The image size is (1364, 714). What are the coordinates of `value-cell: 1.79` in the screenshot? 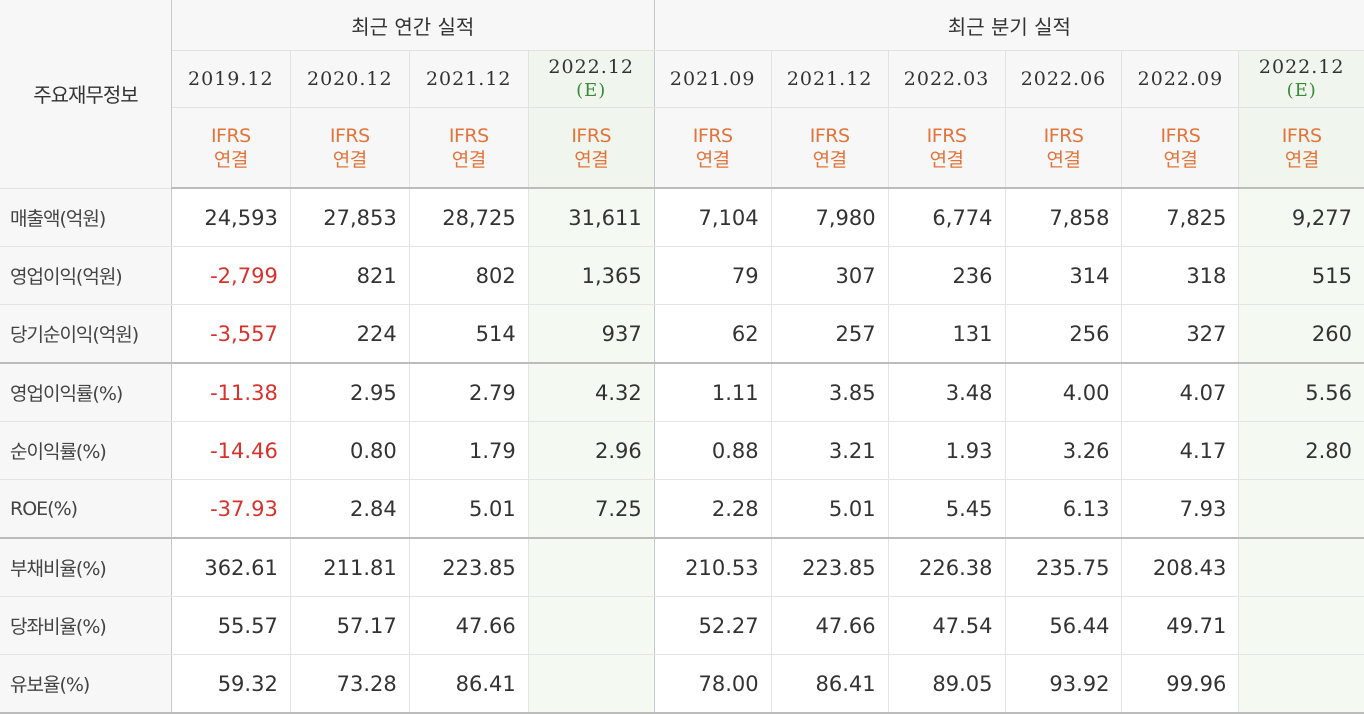 It's located at (469, 450).